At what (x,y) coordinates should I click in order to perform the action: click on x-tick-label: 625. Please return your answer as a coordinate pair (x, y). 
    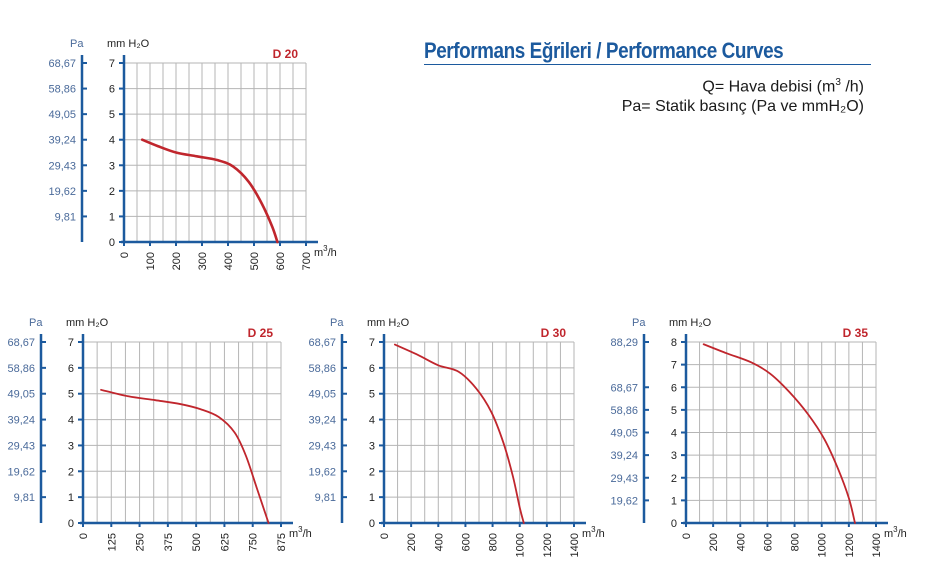
    Looking at the image, I should click on (225, 542).